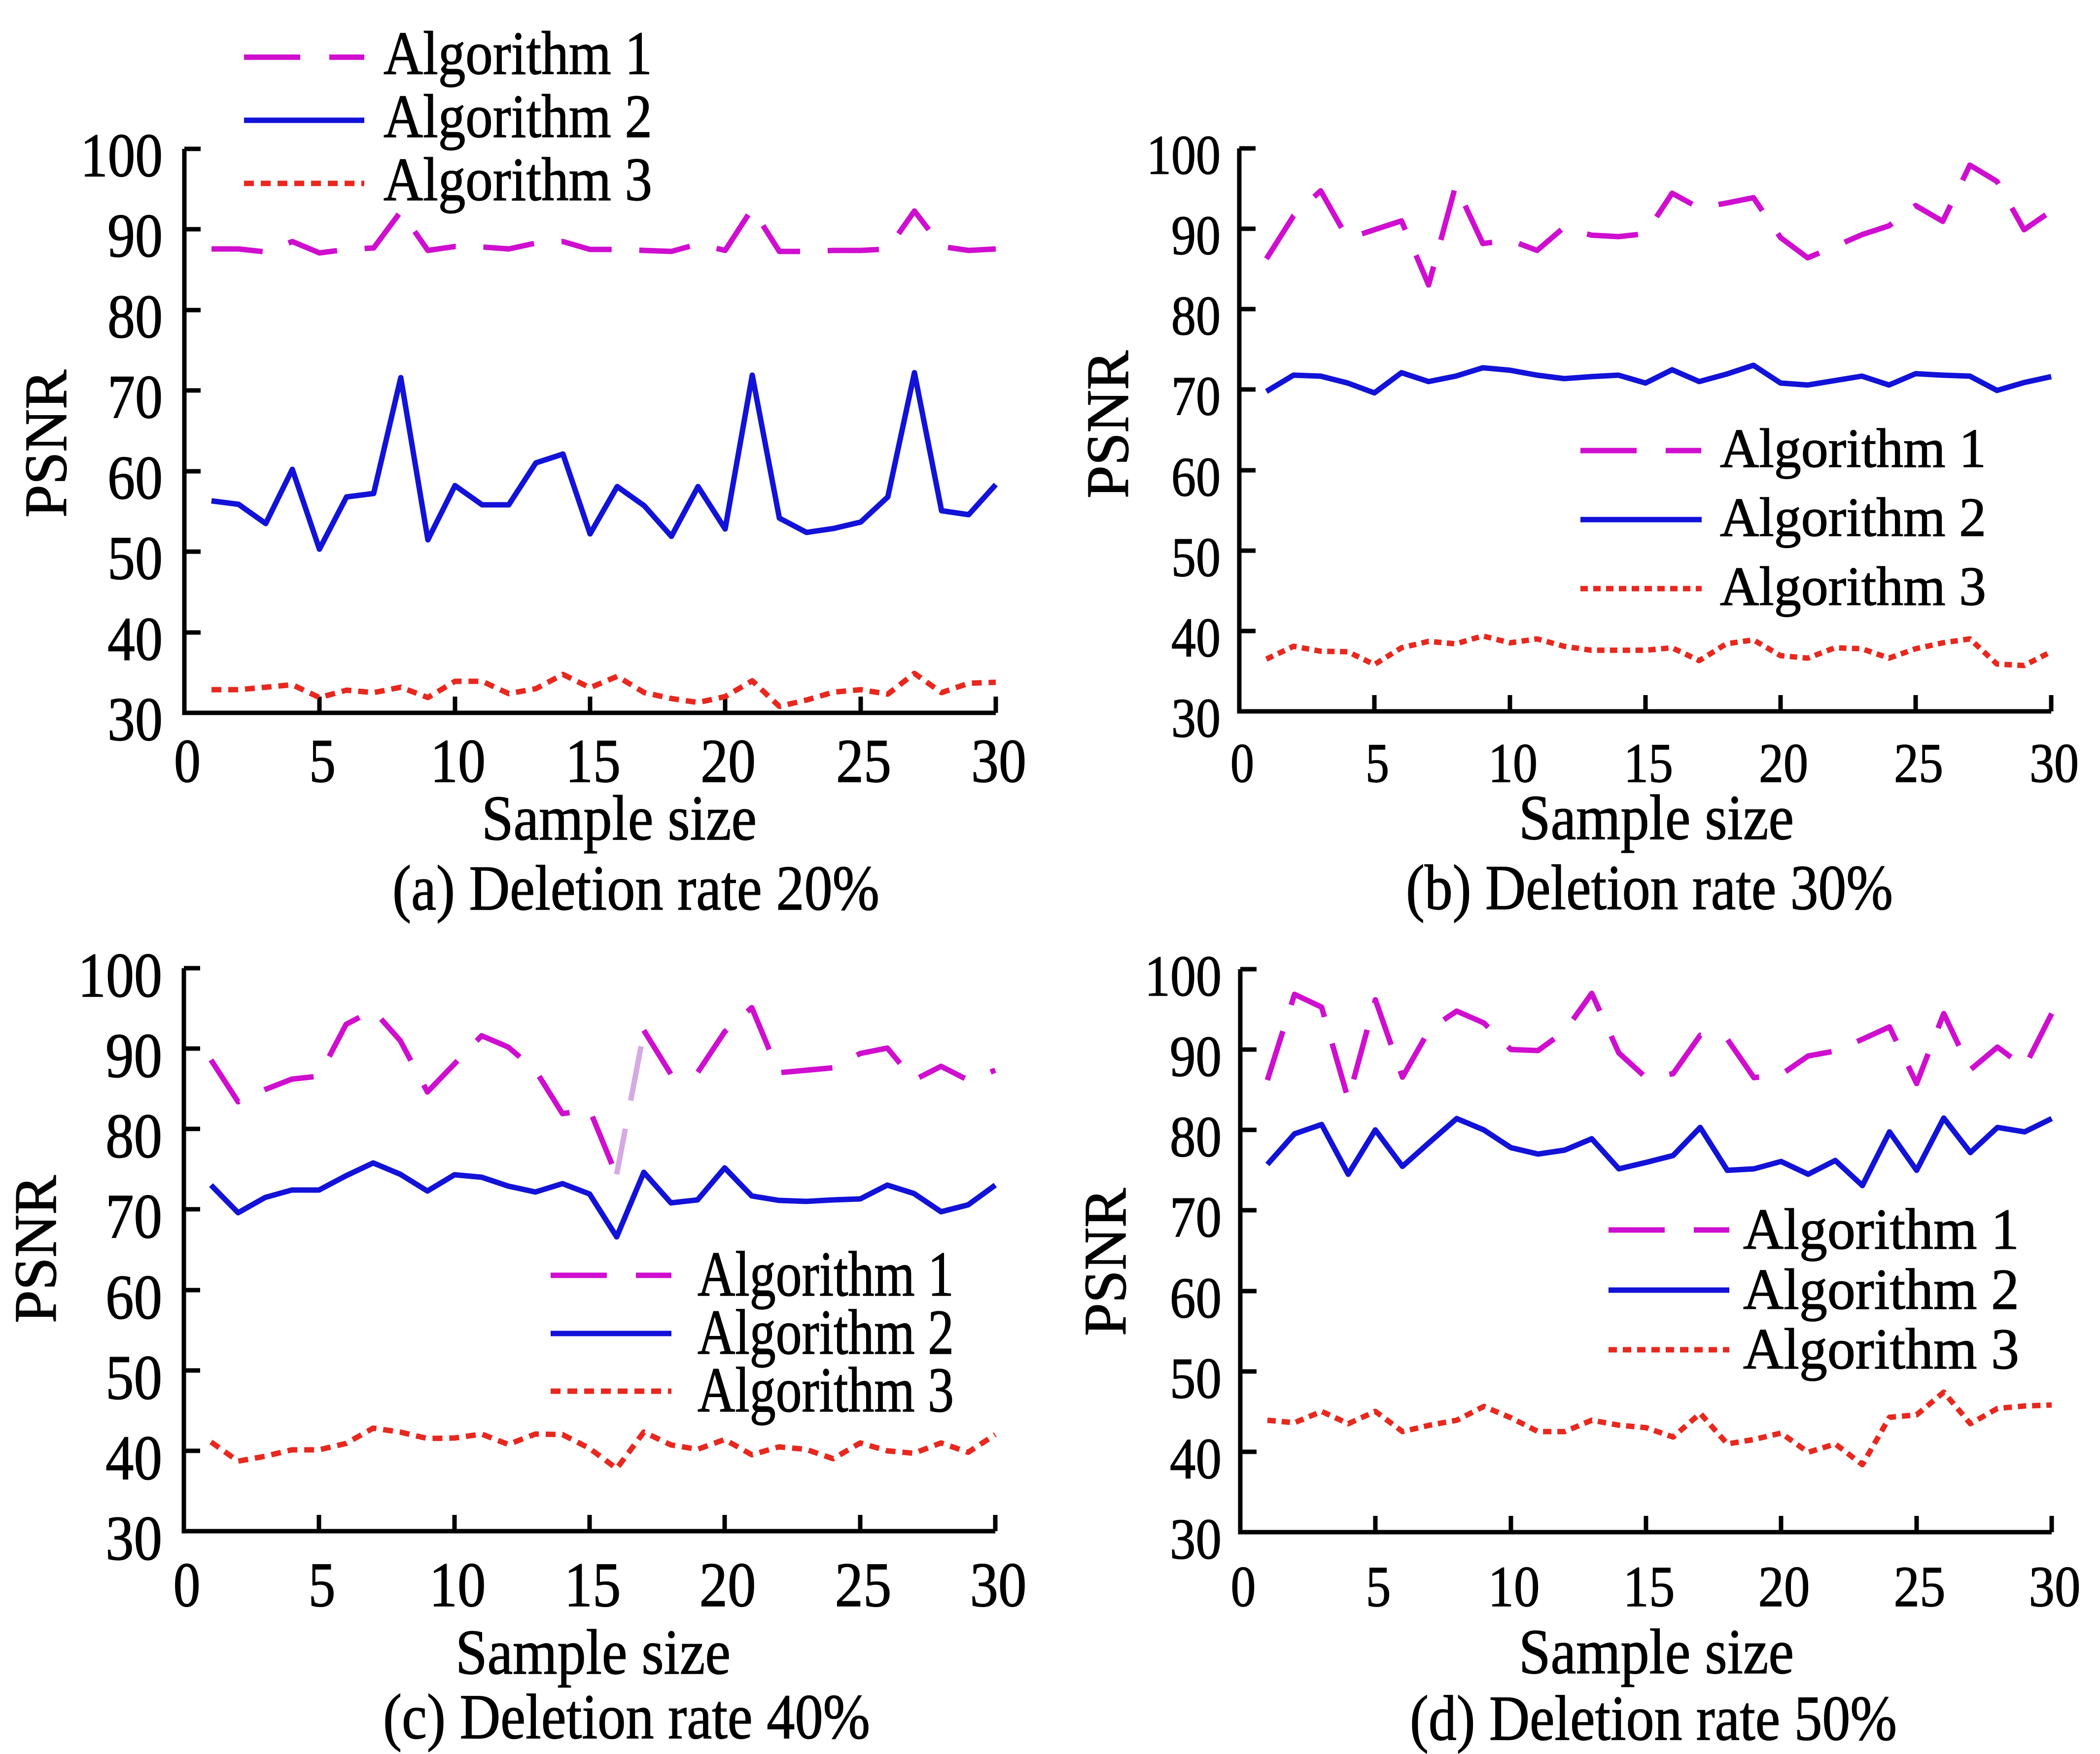 Image resolution: width=2100 pixels, height=1754 pixels. Describe the element at coordinates (626, 1718) in the screenshot. I see `svg-text: (c) Deletion rate 40%` at that location.